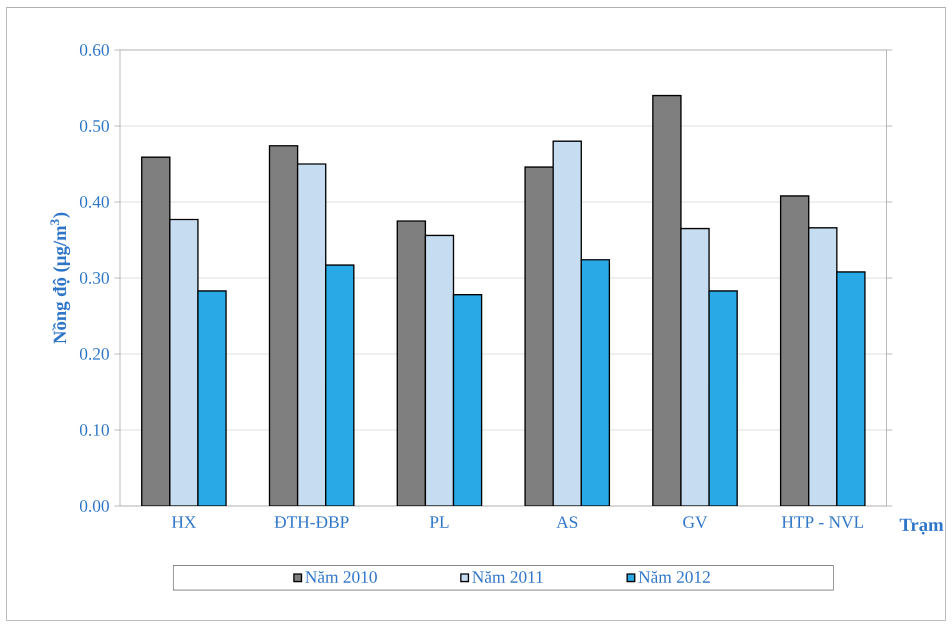  What do you see at coordinates (94, 430) in the screenshot?
I see `y-tick-label: 0.10` at bounding box center [94, 430].